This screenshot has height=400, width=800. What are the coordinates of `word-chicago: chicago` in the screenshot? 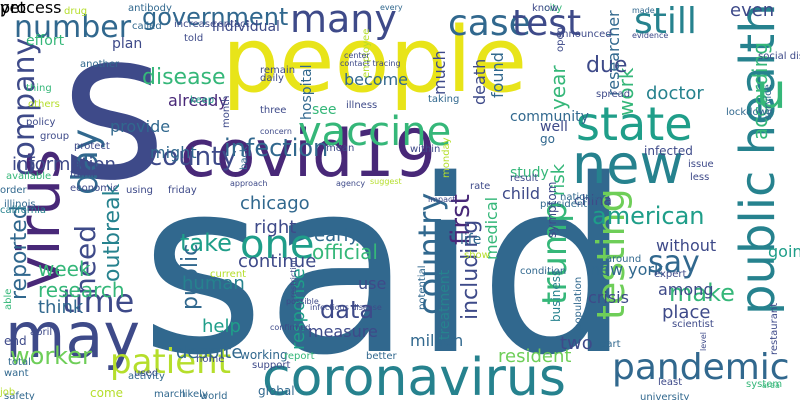 It's located at (275, 203).